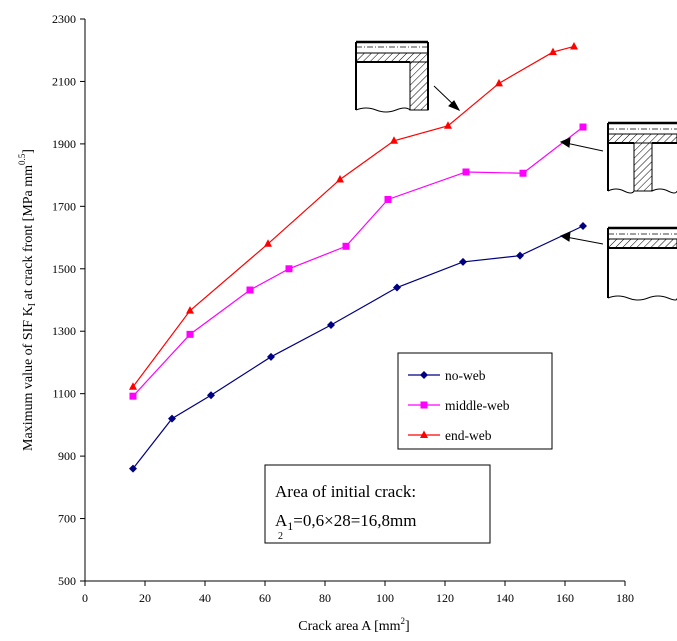  Describe the element at coordinates (64, 206) in the screenshot. I see `y-tick-label: 1700` at that location.